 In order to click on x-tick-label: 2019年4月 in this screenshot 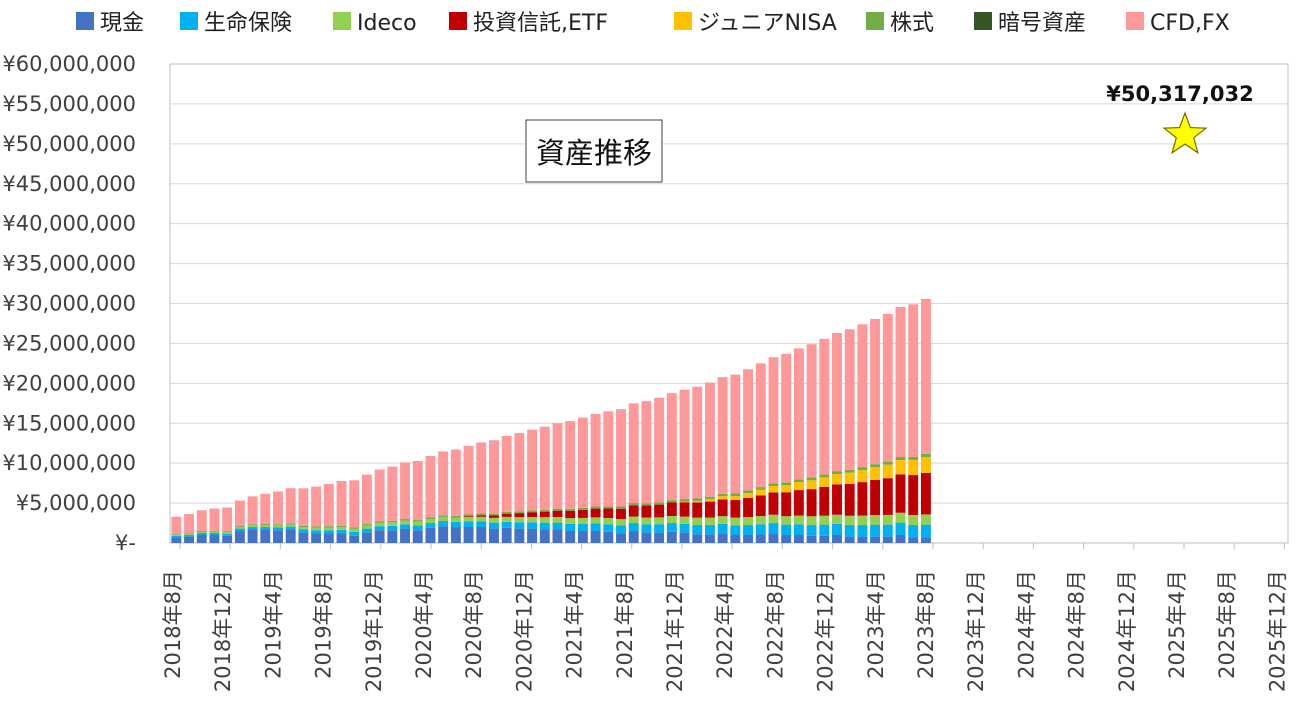, I will do `click(273, 624)`.